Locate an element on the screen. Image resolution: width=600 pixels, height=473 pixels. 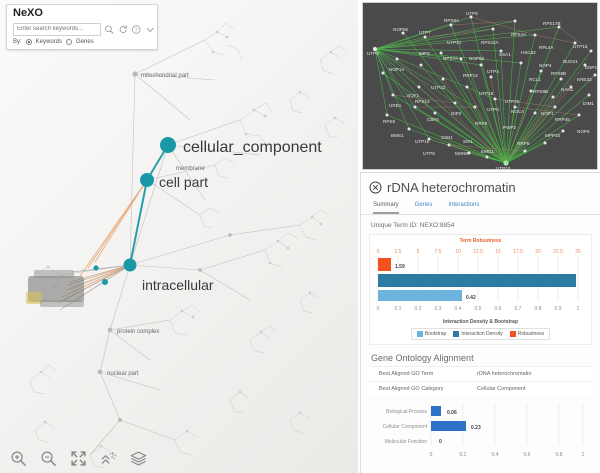
svg-text: 12.5 is located at coordinates (478, 252).